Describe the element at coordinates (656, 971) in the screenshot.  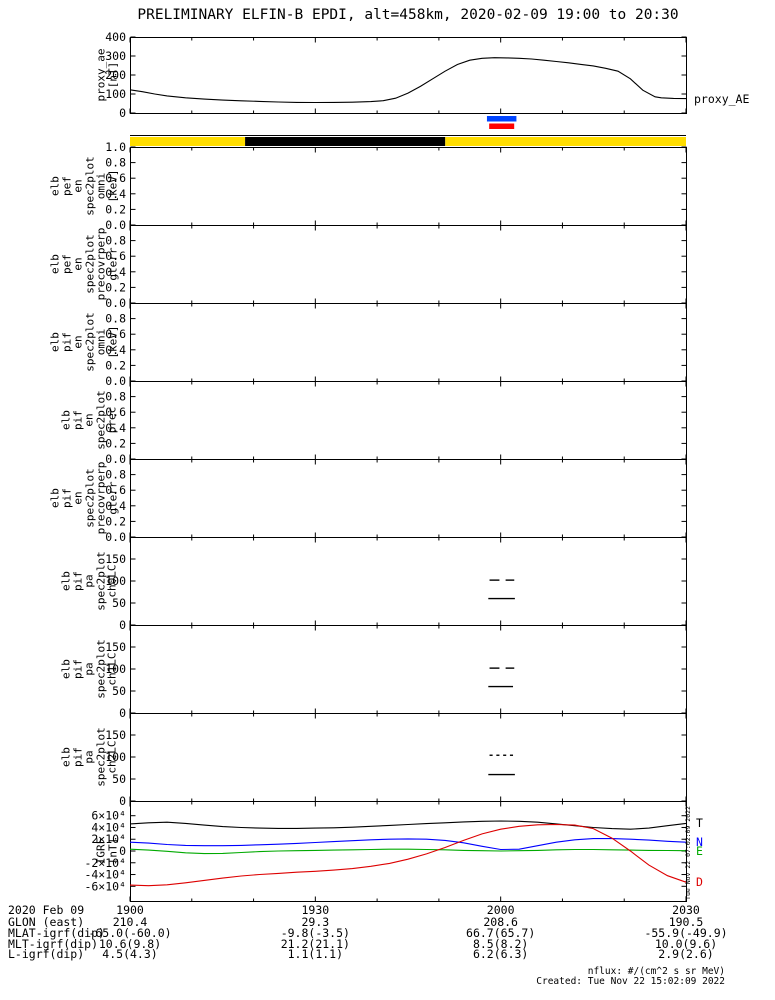
I see `nflux-units-note: nflux: #/(cm^2 s sr MeV)` at that location.